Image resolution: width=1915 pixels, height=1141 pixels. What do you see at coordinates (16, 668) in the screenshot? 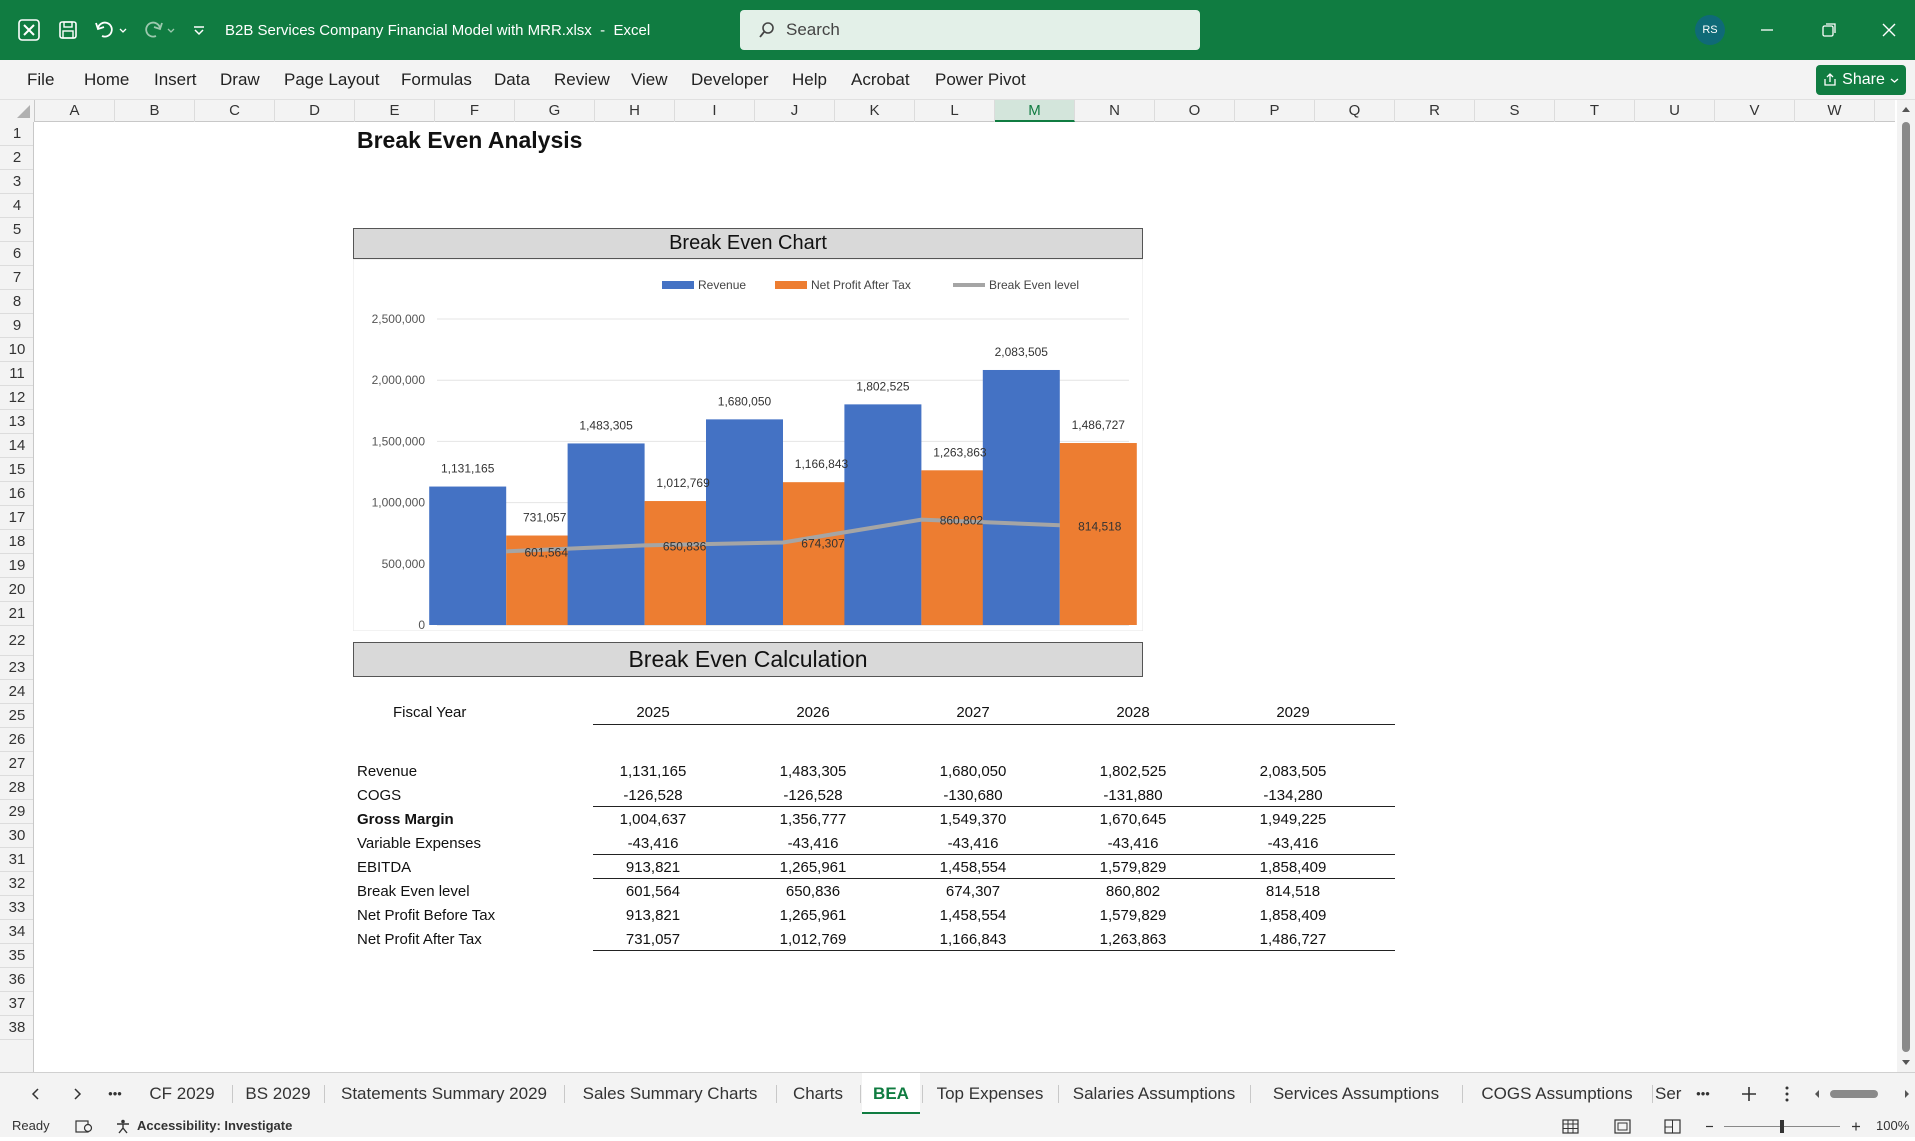
I see `row-header-23: 23` at bounding box center [16, 668].